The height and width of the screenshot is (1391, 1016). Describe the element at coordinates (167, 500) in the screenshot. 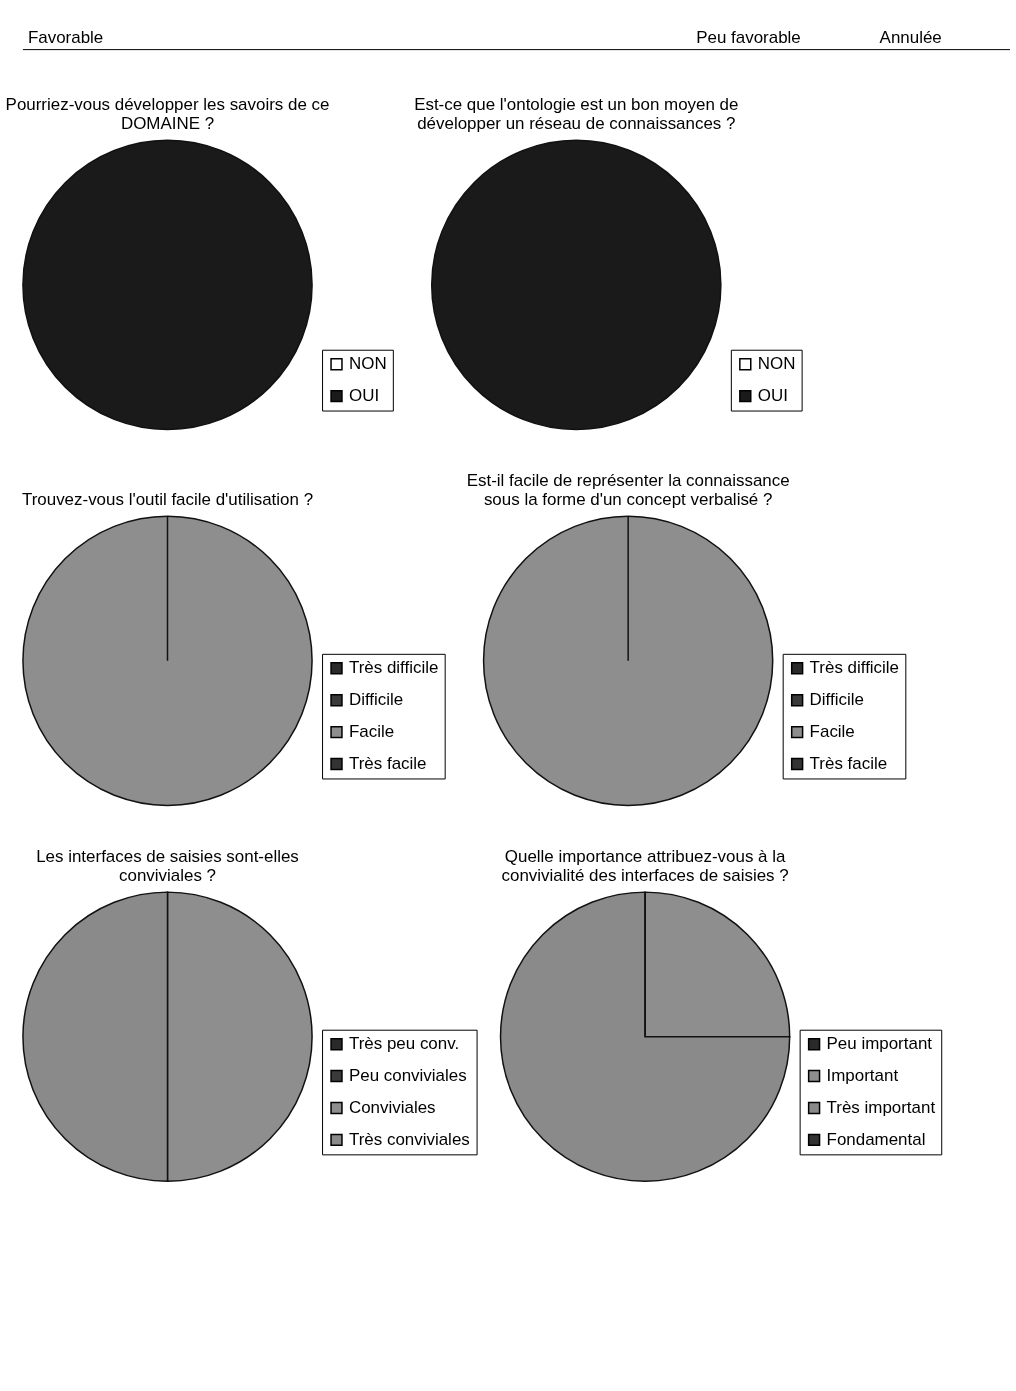

I see `chart-title: Trouvez-vous l'outil facile d'utilisation ?` at that location.